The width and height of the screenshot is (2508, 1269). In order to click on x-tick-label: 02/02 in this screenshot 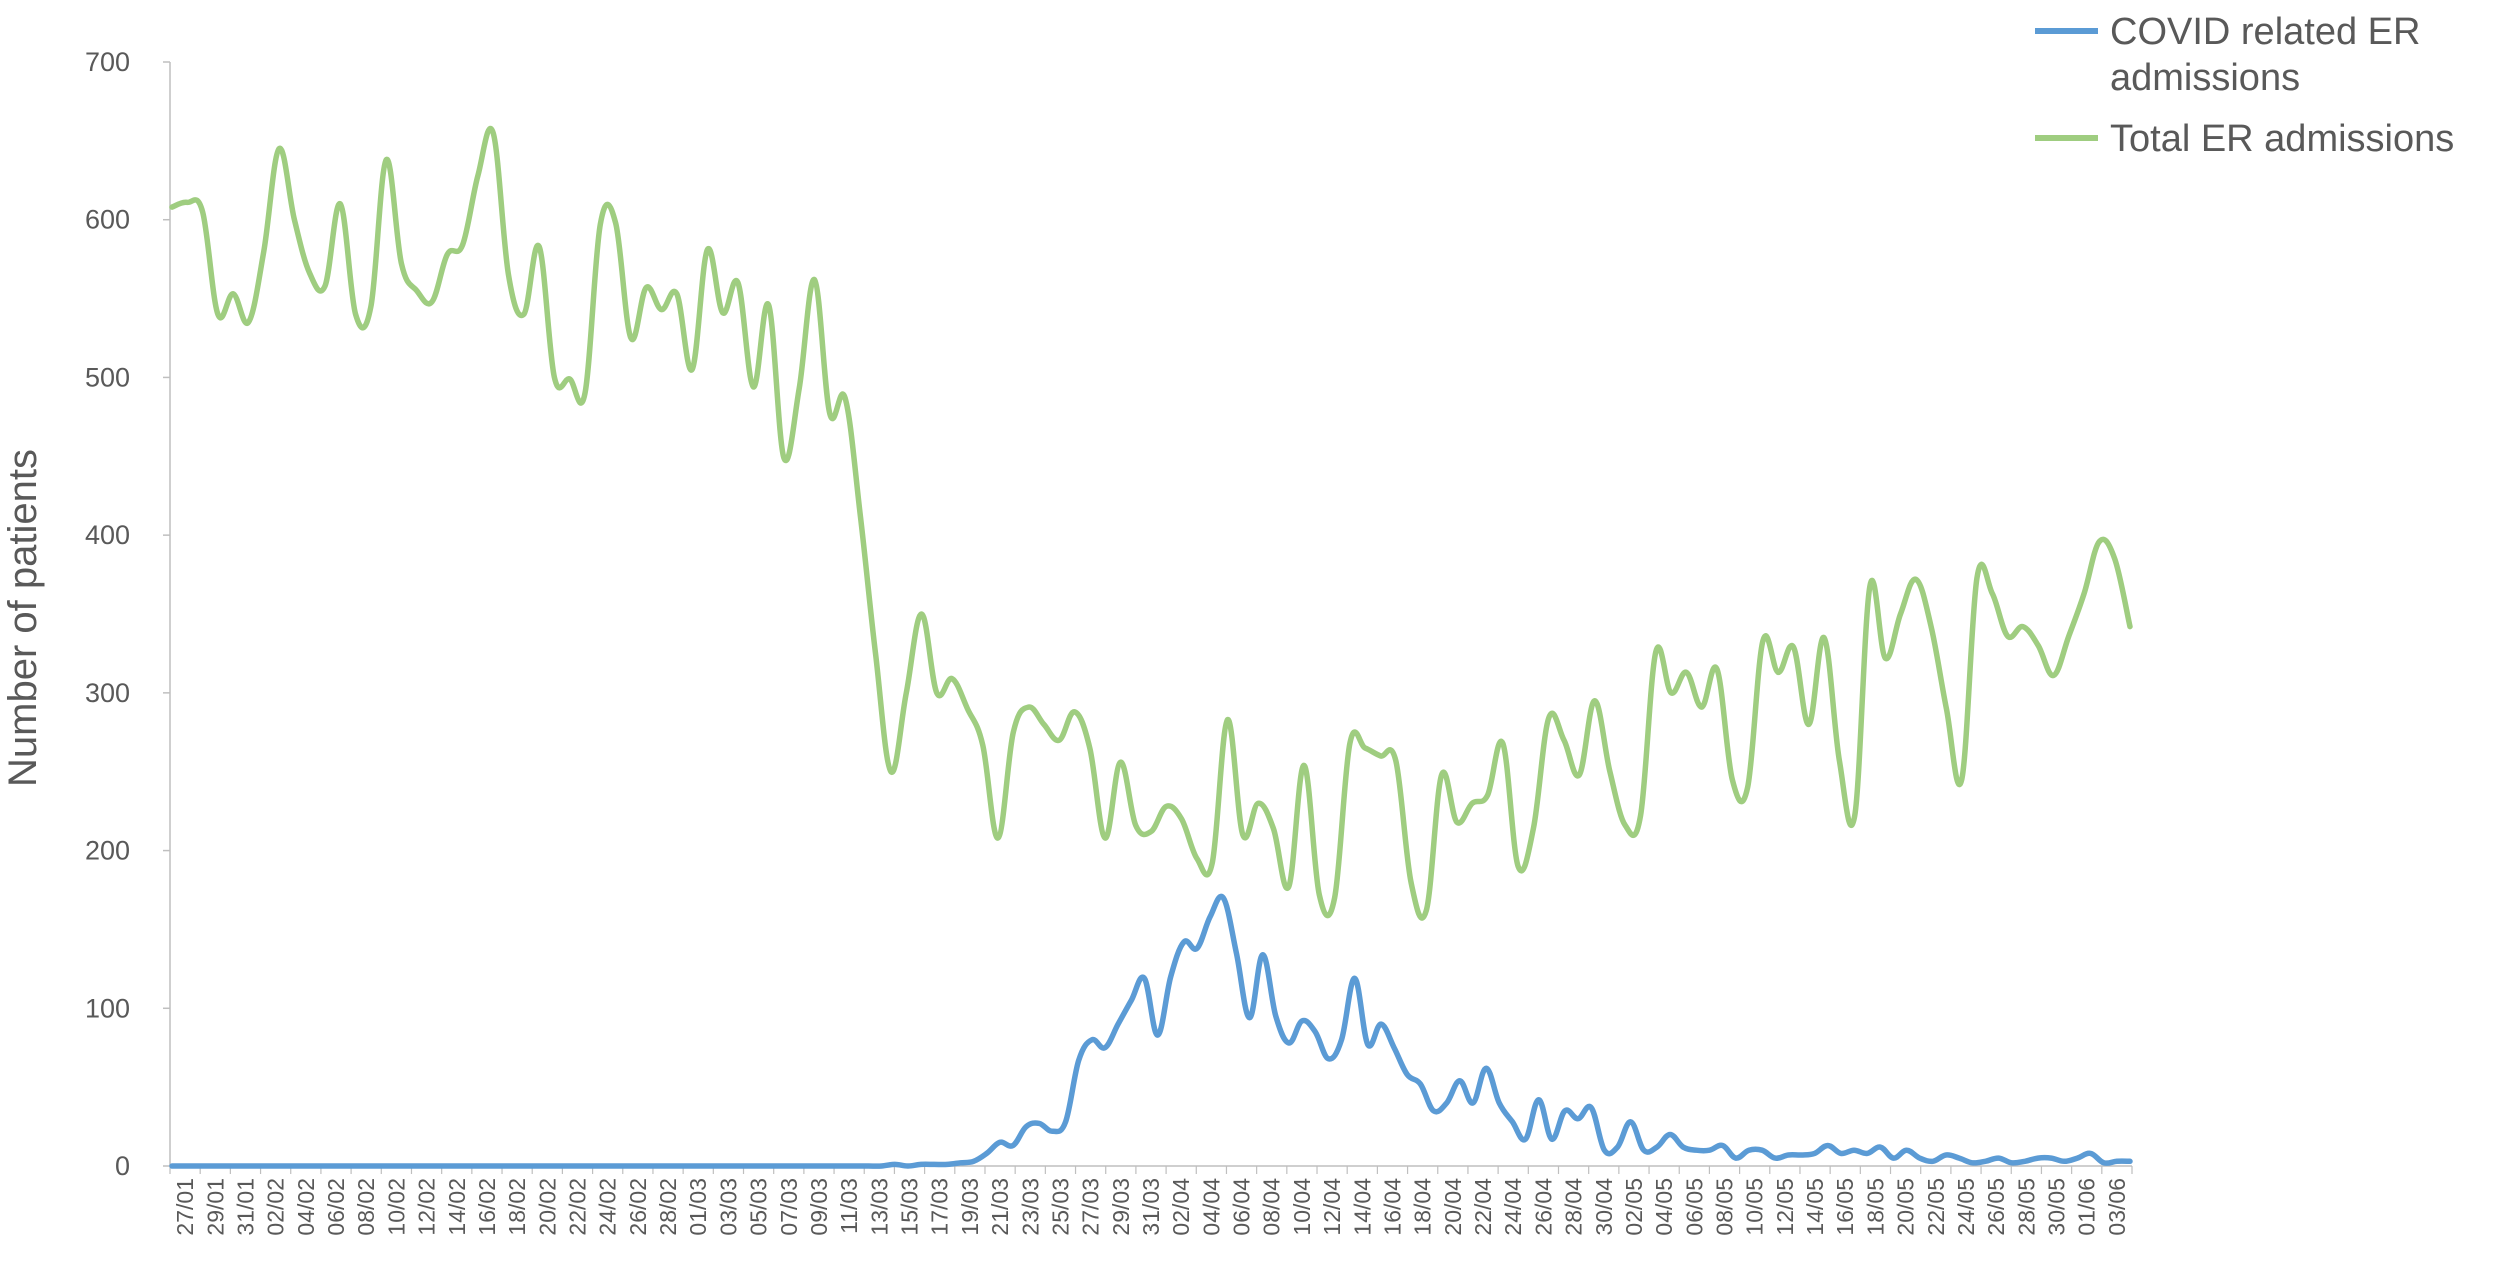, I will do `click(276, 1207)`.